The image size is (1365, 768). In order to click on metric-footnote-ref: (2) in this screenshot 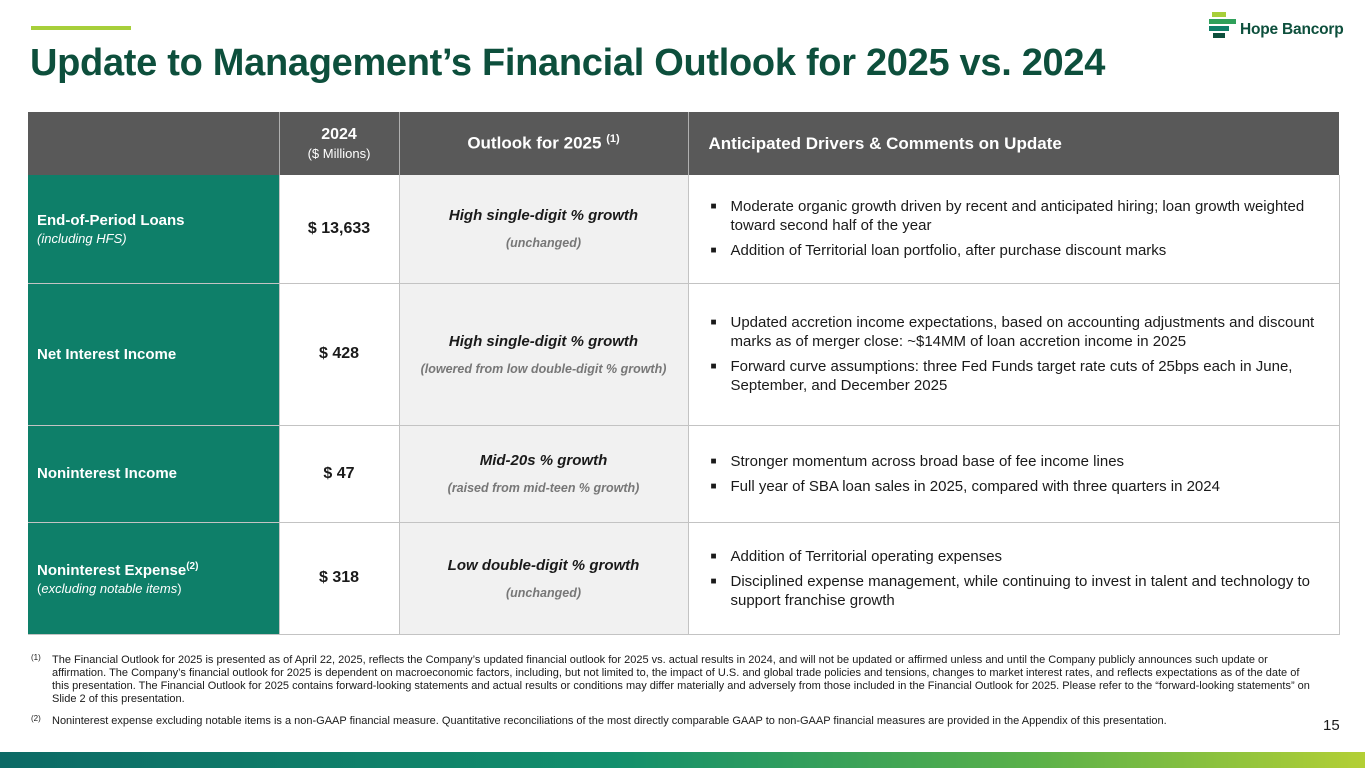, I will do `click(192, 566)`.